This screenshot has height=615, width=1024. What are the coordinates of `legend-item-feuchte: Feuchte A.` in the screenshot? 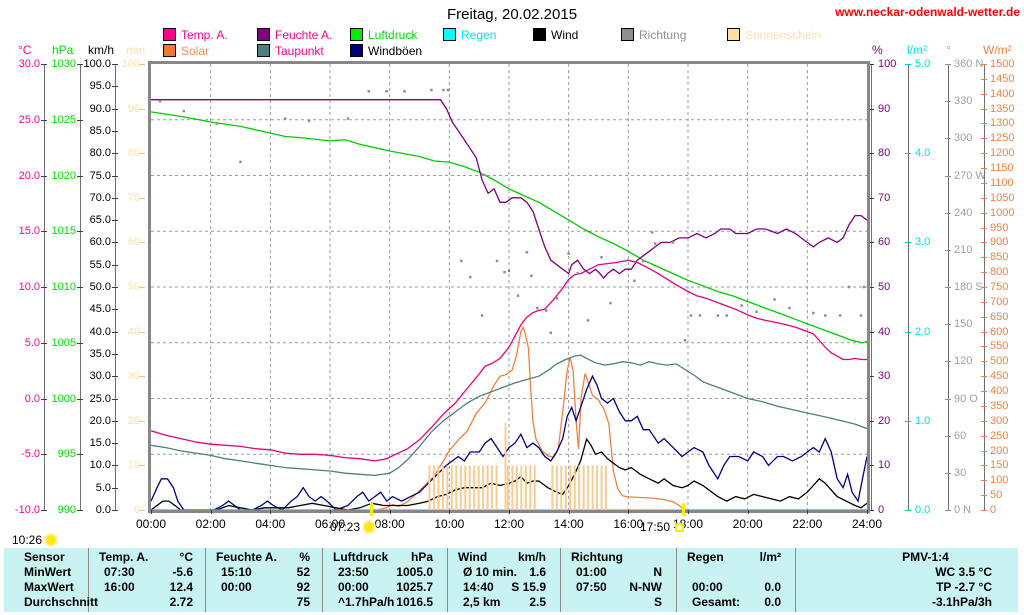 It's located at (295, 34).